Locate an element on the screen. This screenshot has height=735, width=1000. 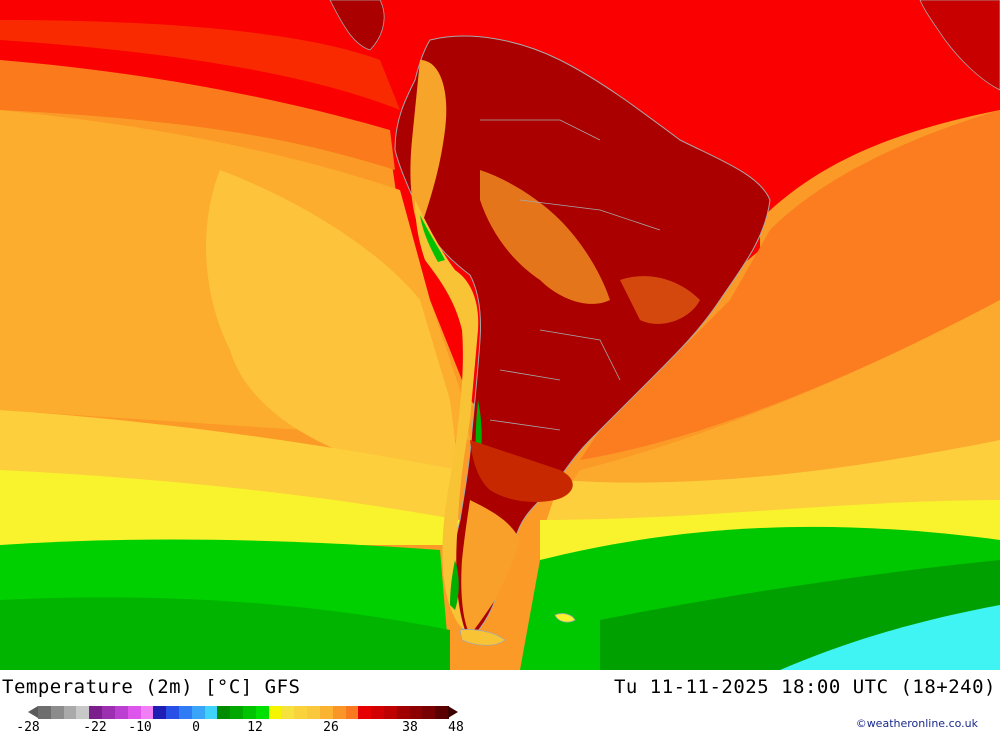
pacific-yelloworange-zone is located at coordinates (333, 325).